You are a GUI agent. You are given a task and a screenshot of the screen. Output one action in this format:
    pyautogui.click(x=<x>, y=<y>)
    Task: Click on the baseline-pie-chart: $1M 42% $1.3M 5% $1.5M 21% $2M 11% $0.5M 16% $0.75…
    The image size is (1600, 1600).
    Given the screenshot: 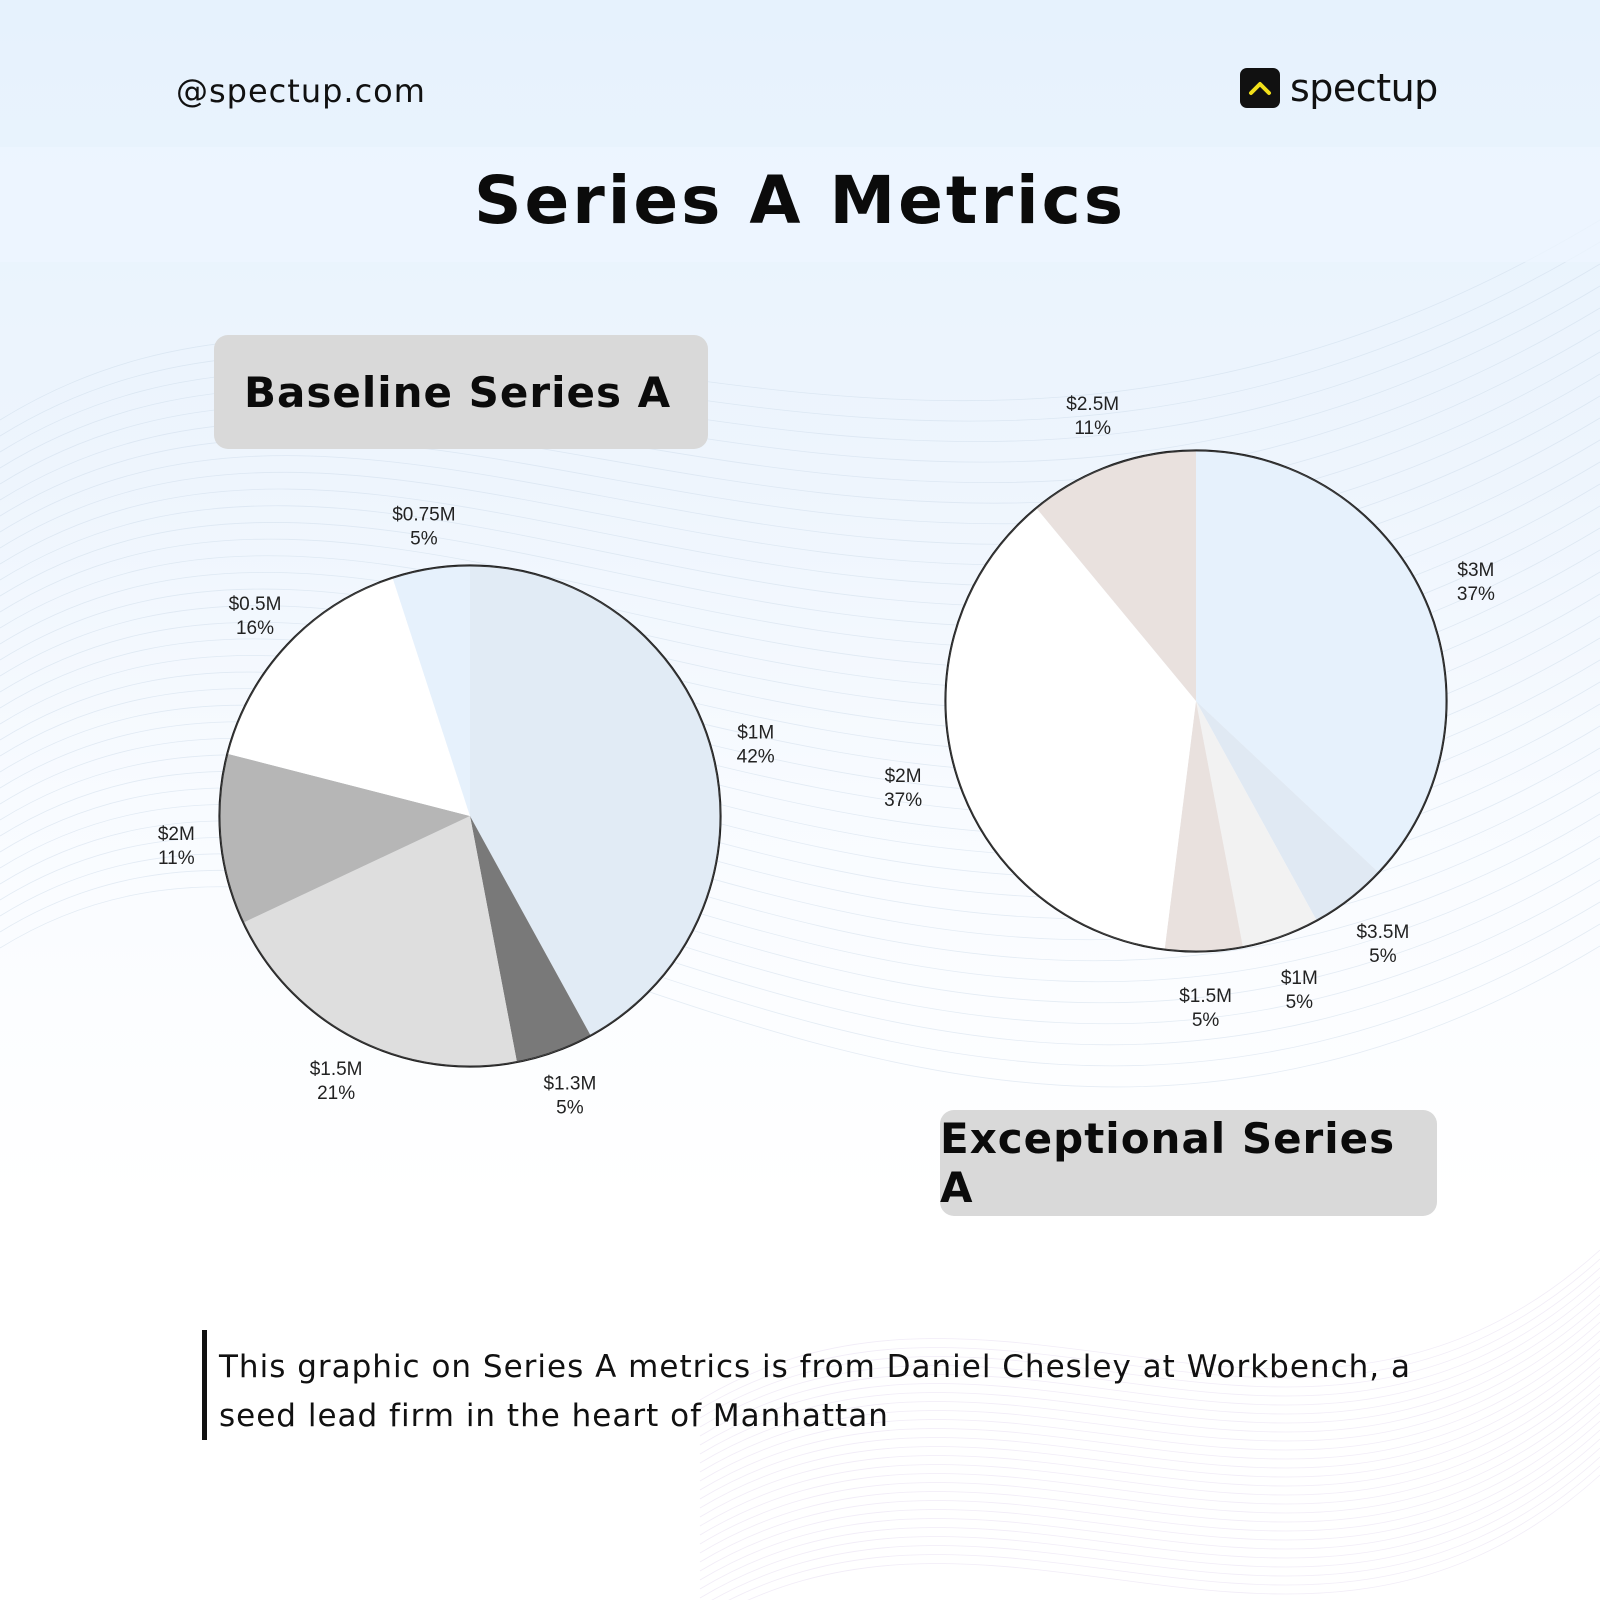 What is the action you would take?
    pyautogui.click(x=466, y=812)
    